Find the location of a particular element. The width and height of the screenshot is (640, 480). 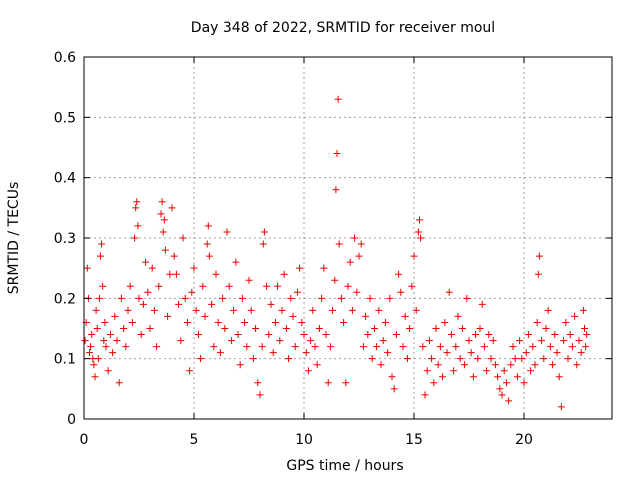

y-tick-label: 0.3 is located at coordinates (65, 239).